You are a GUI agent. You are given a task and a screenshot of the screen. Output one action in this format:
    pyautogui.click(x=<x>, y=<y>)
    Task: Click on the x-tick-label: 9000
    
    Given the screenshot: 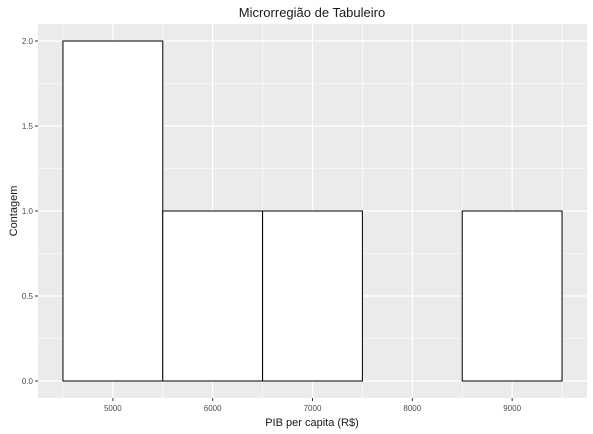 What is the action you would take?
    pyautogui.click(x=512, y=408)
    